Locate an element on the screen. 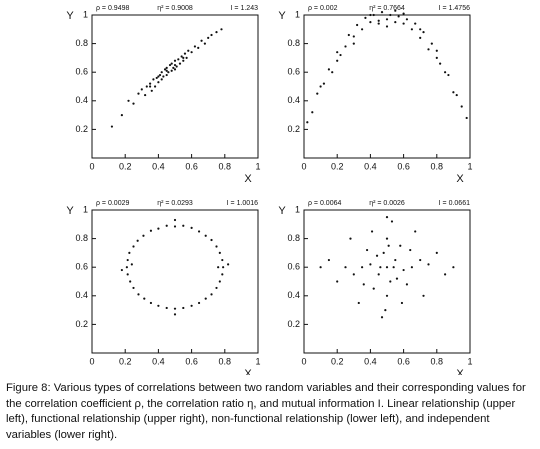  annotation: η² = 0.0293 is located at coordinates (175, 203).